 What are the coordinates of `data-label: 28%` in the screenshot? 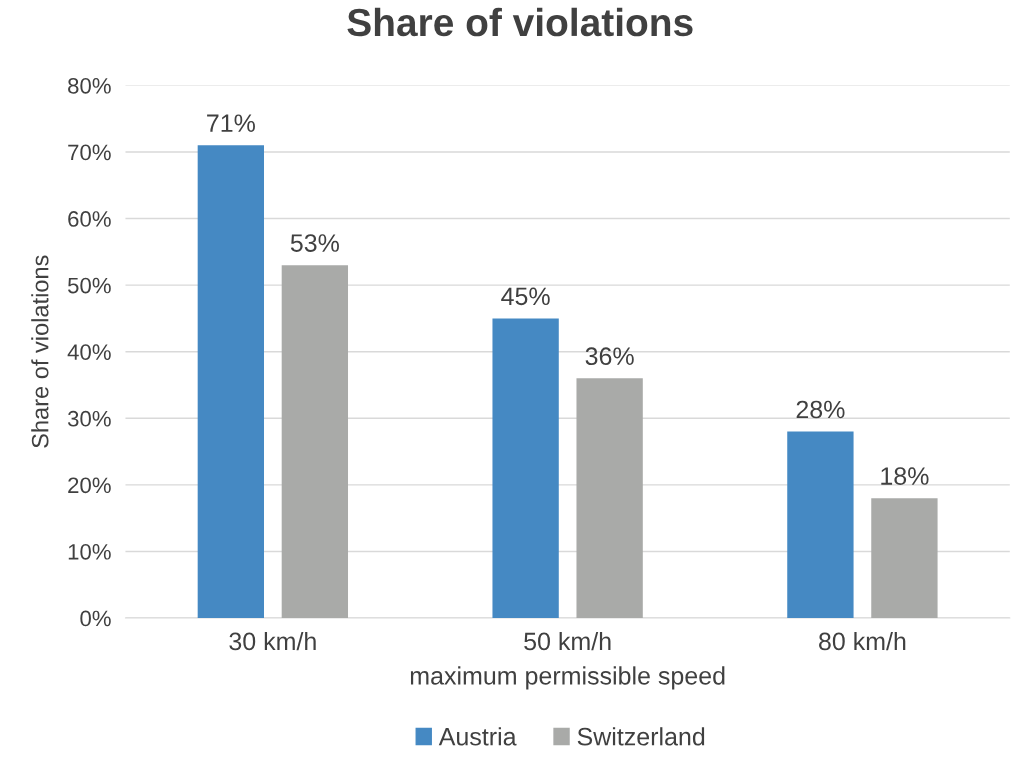 It's located at (820, 409).